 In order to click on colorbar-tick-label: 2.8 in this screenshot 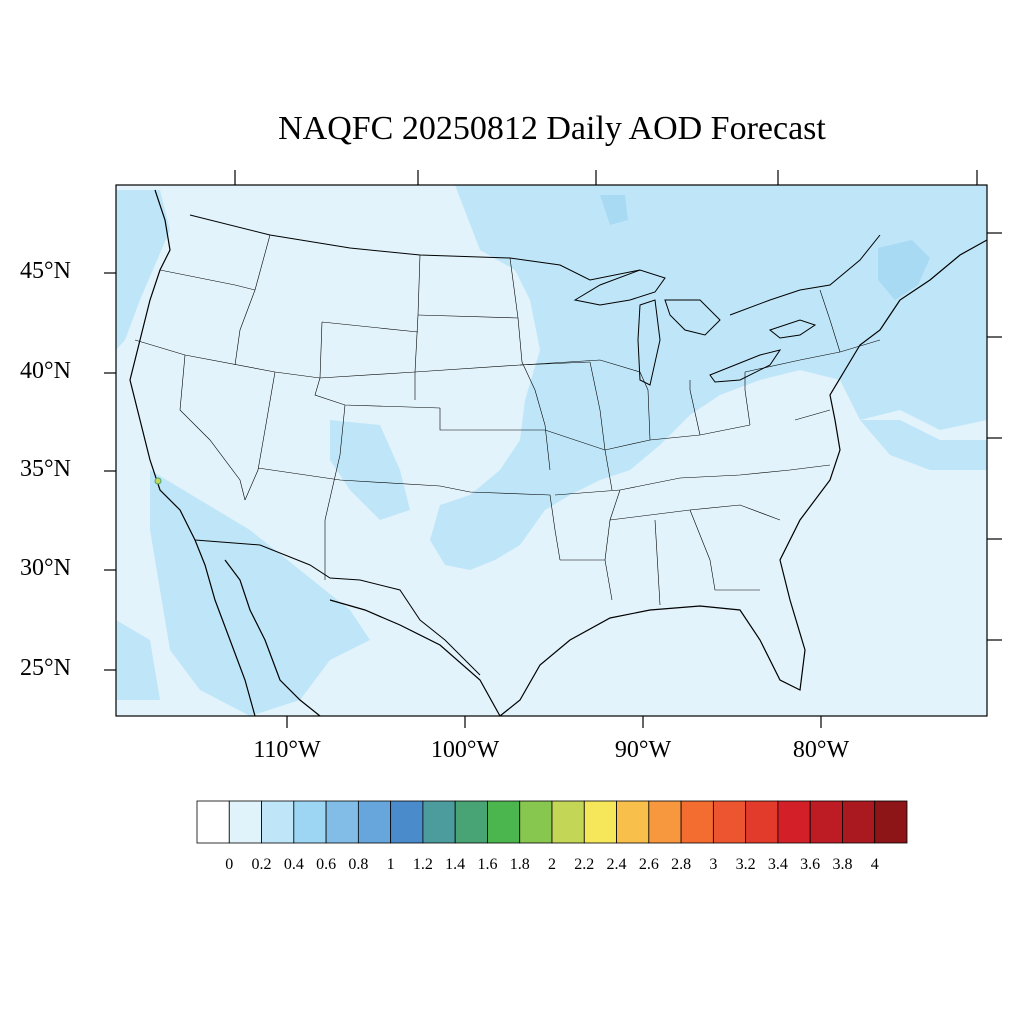, I will do `click(681, 864)`.